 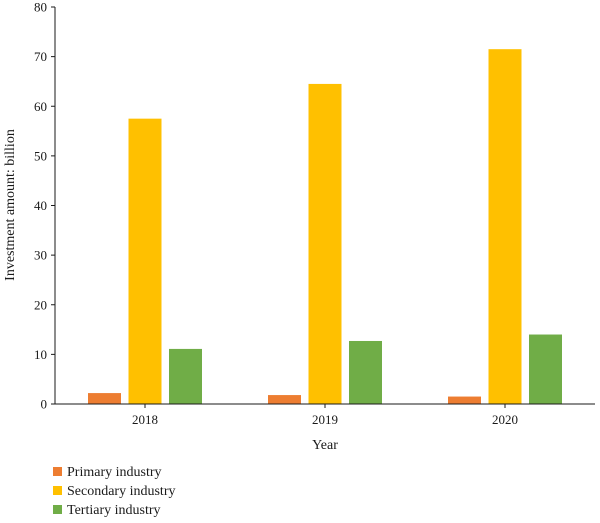 What do you see at coordinates (121, 491) in the screenshot?
I see `legend-label: Secondary industry` at bounding box center [121, 491].